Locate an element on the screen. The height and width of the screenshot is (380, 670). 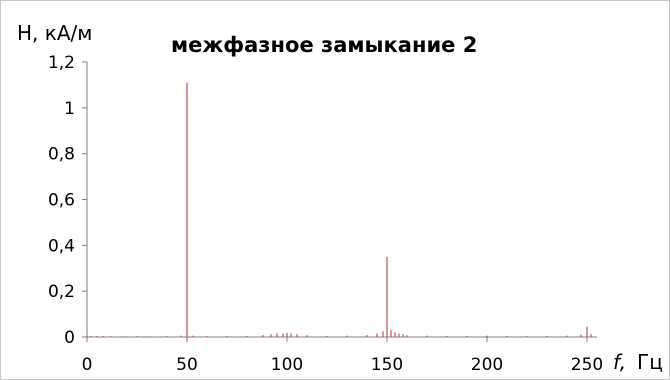
y-tick-label: 0,6 is located at coordinates (61, 201).